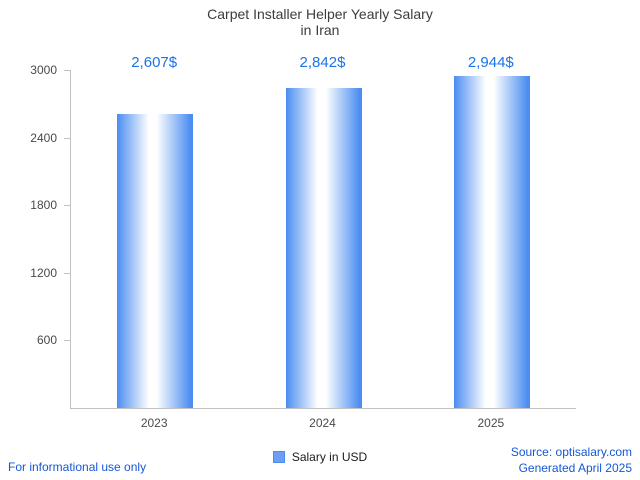  I want to click on legend: Salary in USD, so click(320, 457).